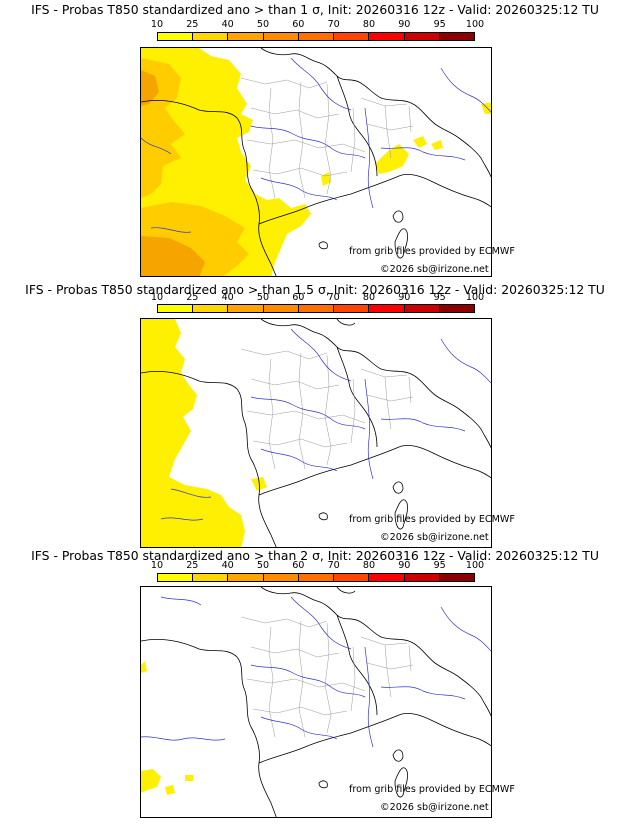  Describe the element at coordinates (475, 565) in the screenshot. I see `colorbar-tick: 100` at that location.